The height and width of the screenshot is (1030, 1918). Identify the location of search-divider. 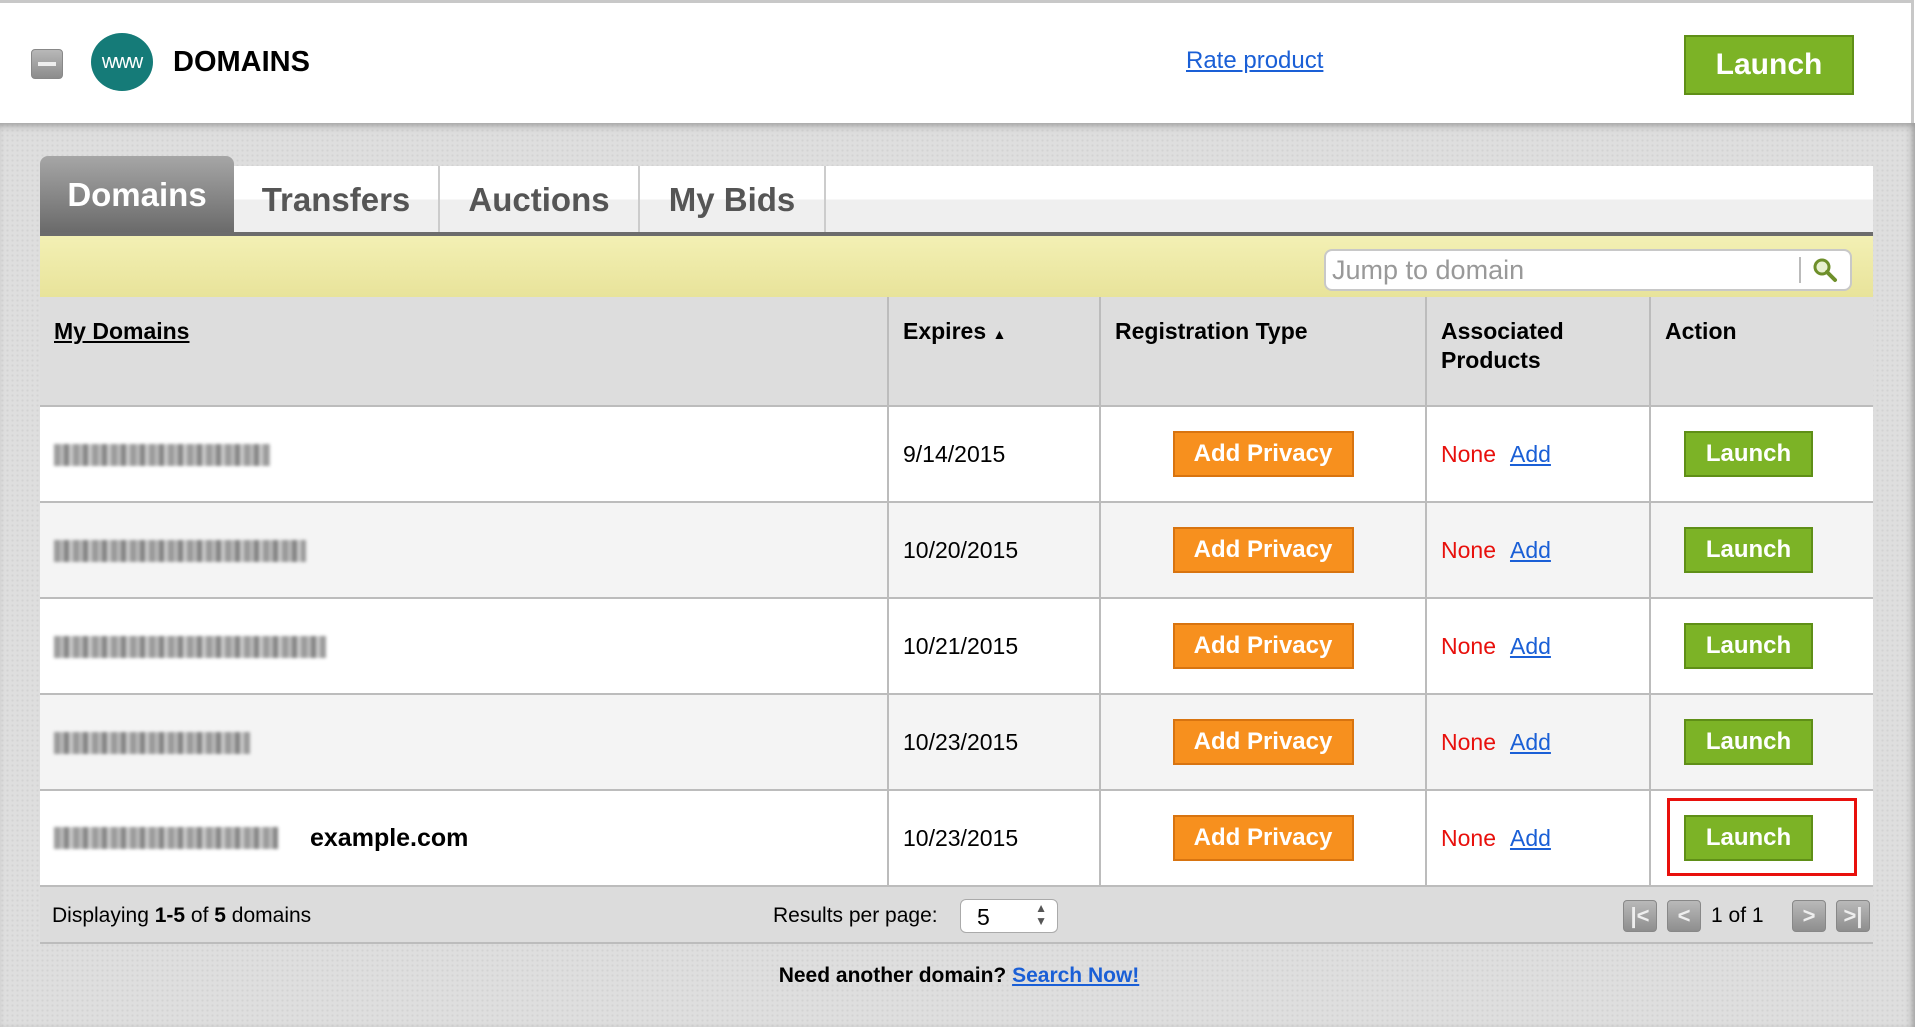
(1800, 270).